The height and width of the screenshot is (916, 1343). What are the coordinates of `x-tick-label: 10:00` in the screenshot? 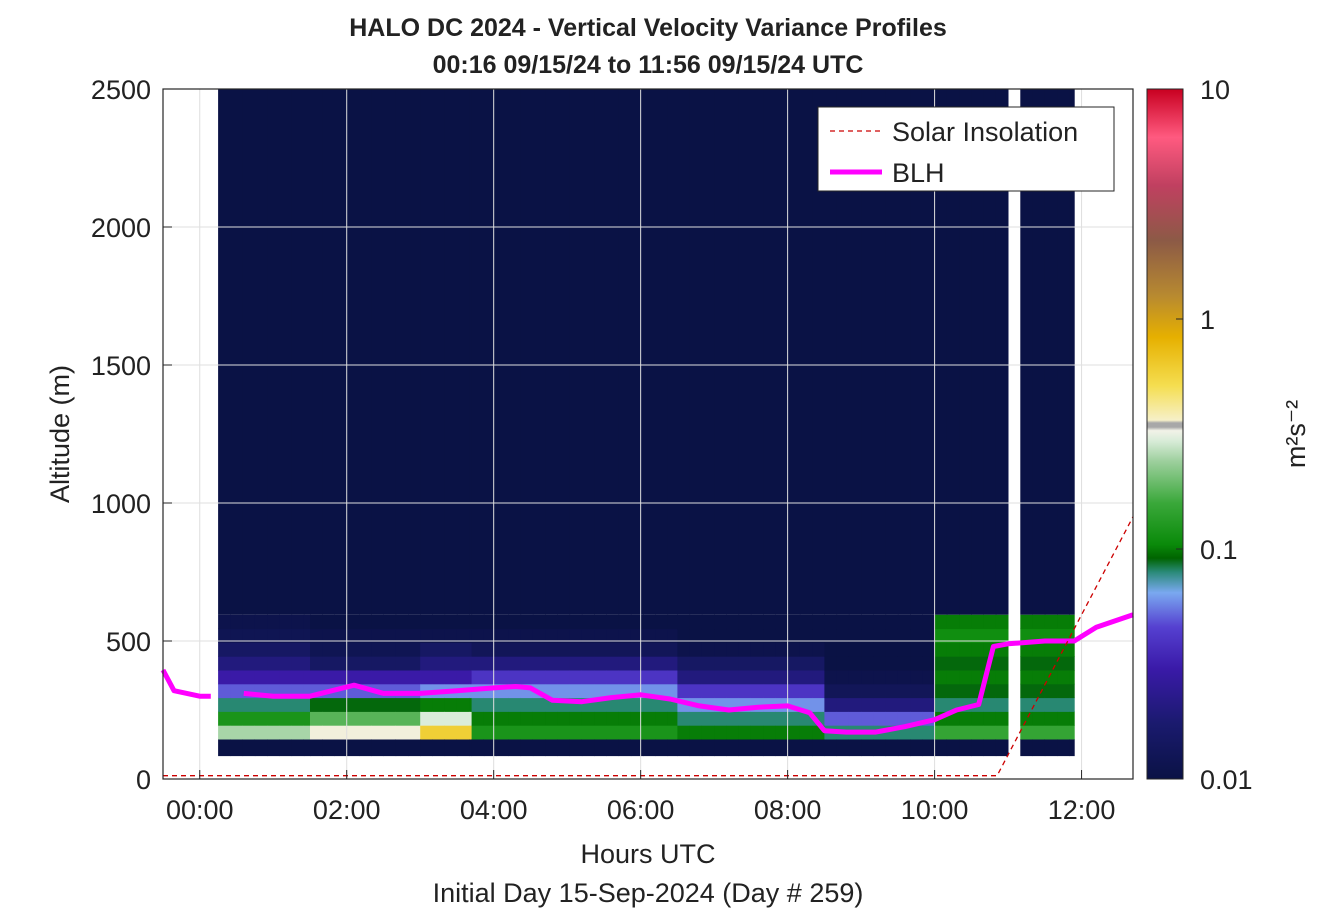 It's located at (935, 810).